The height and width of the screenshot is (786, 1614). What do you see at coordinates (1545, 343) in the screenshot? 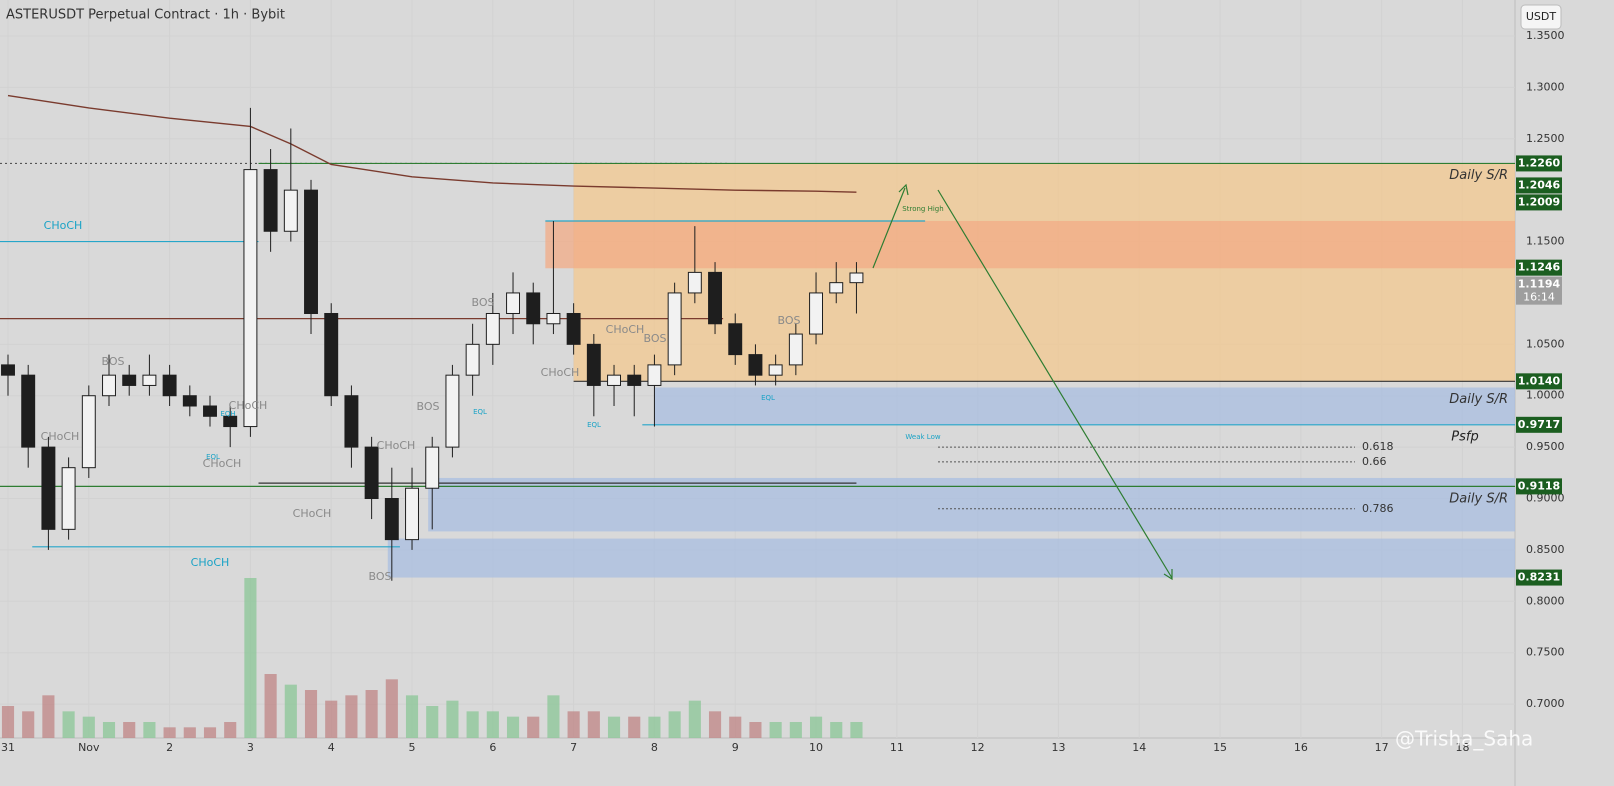
I see `y-tick-label: 1.0500` at bounding box center [1545, 343].